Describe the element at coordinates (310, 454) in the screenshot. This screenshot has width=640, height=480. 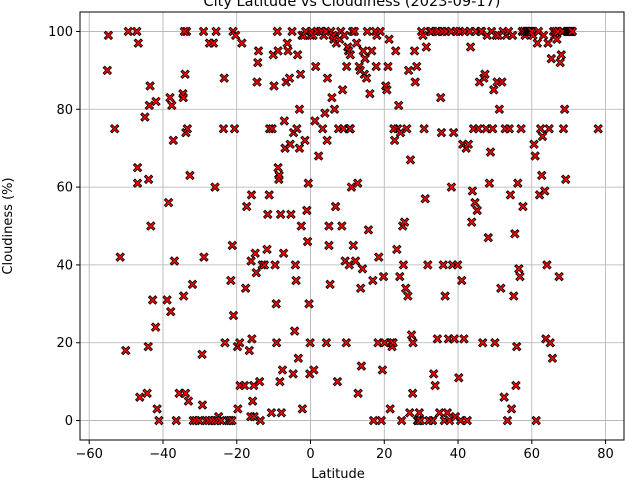
I see `x-tick-label: 0` at that location.